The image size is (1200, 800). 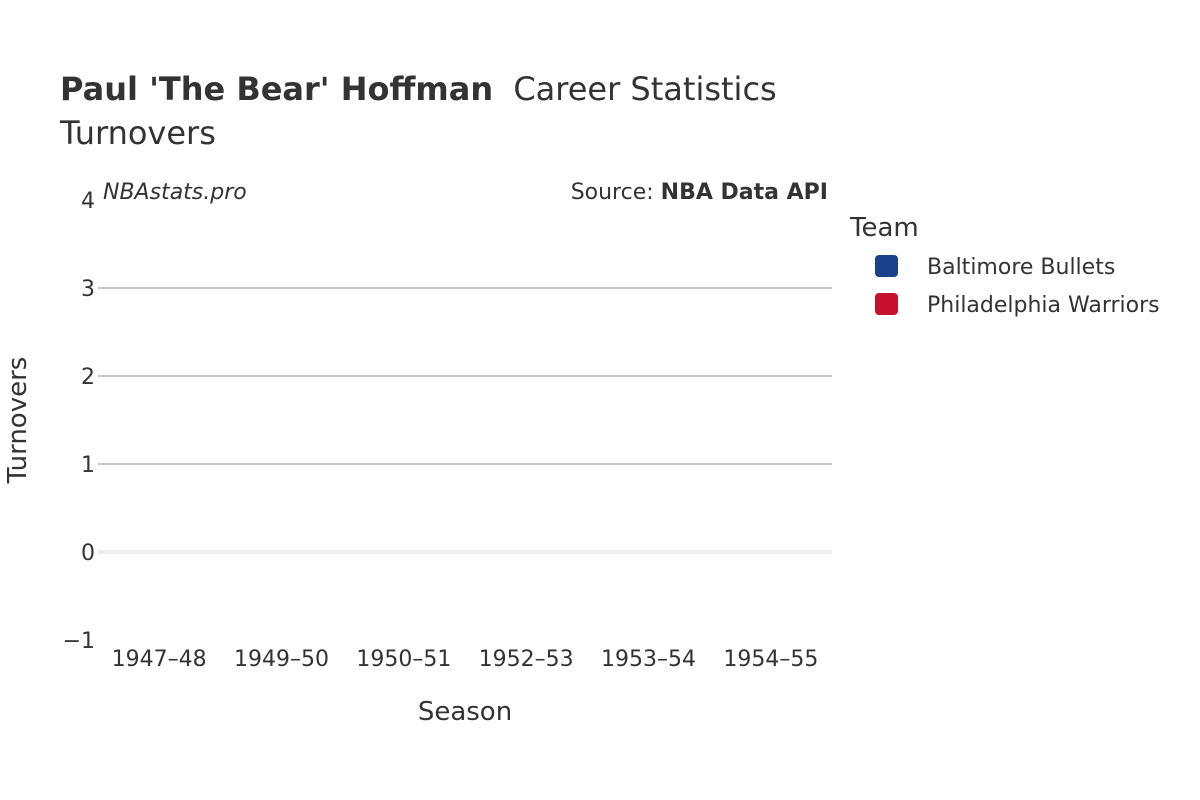 I want to click on chart-subtitle: Turnovers, so click(x=137, y=133).